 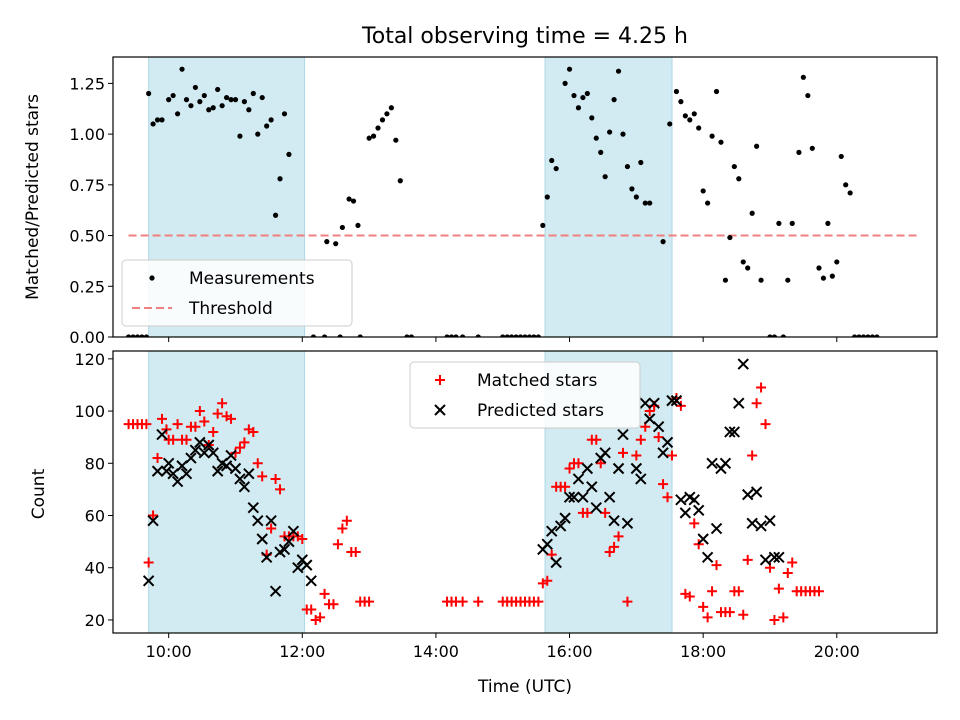 What do you see at coordinates (95, 463) in the screenshot?
I see `y-tick-label: 80` at bounding box center [95, 463].